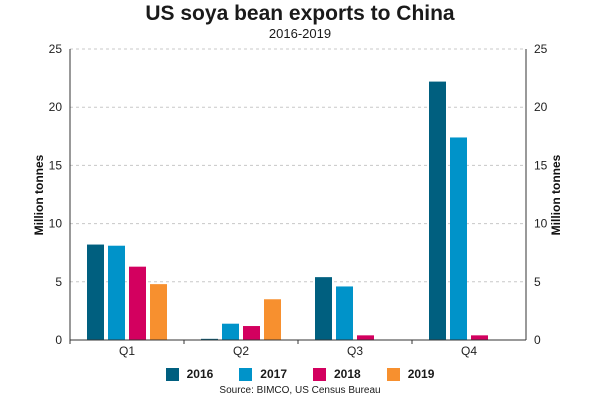 This screenshot has height=400, width=600. I want to click on y-tick-right-20: 20, so click(541, 107).